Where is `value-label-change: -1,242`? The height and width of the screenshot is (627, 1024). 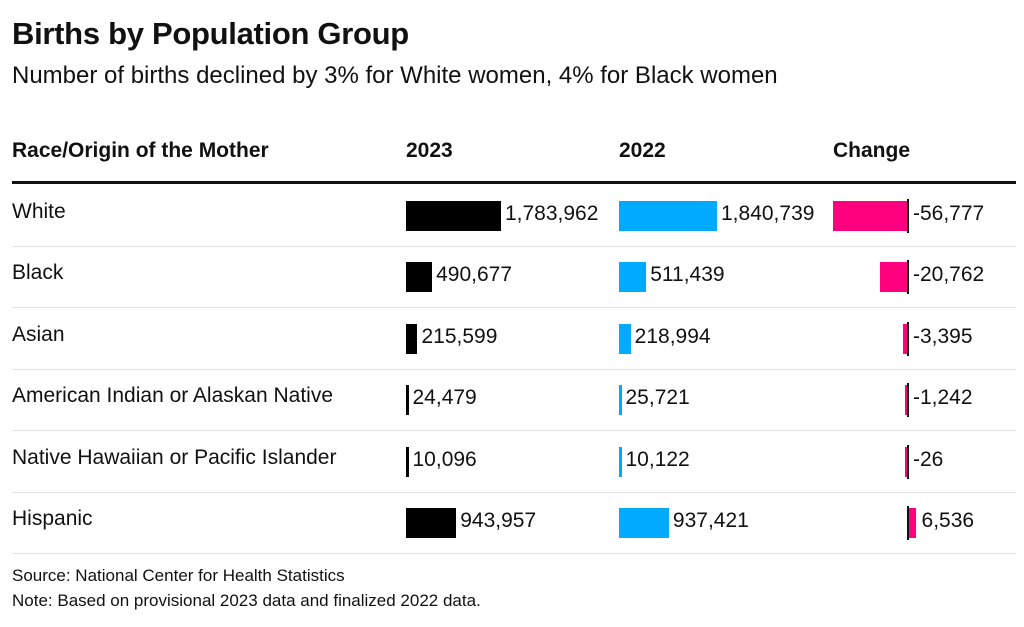 value-label-change: -1,242 is located at coordinates (943, 398).